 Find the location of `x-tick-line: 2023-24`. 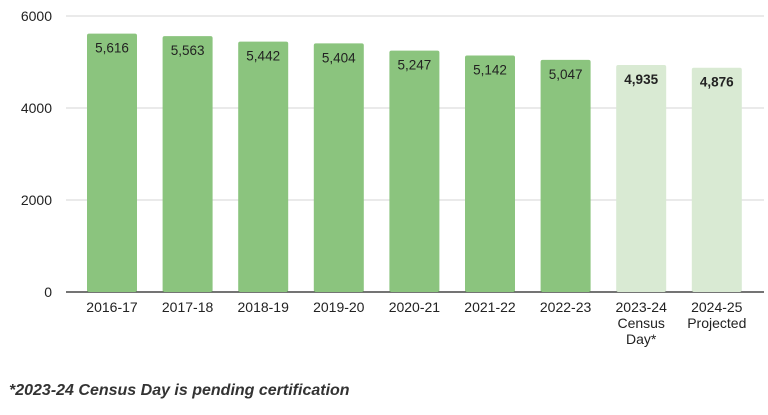

x-tick-line: 2023-24 is located at coordinates (642, 307).